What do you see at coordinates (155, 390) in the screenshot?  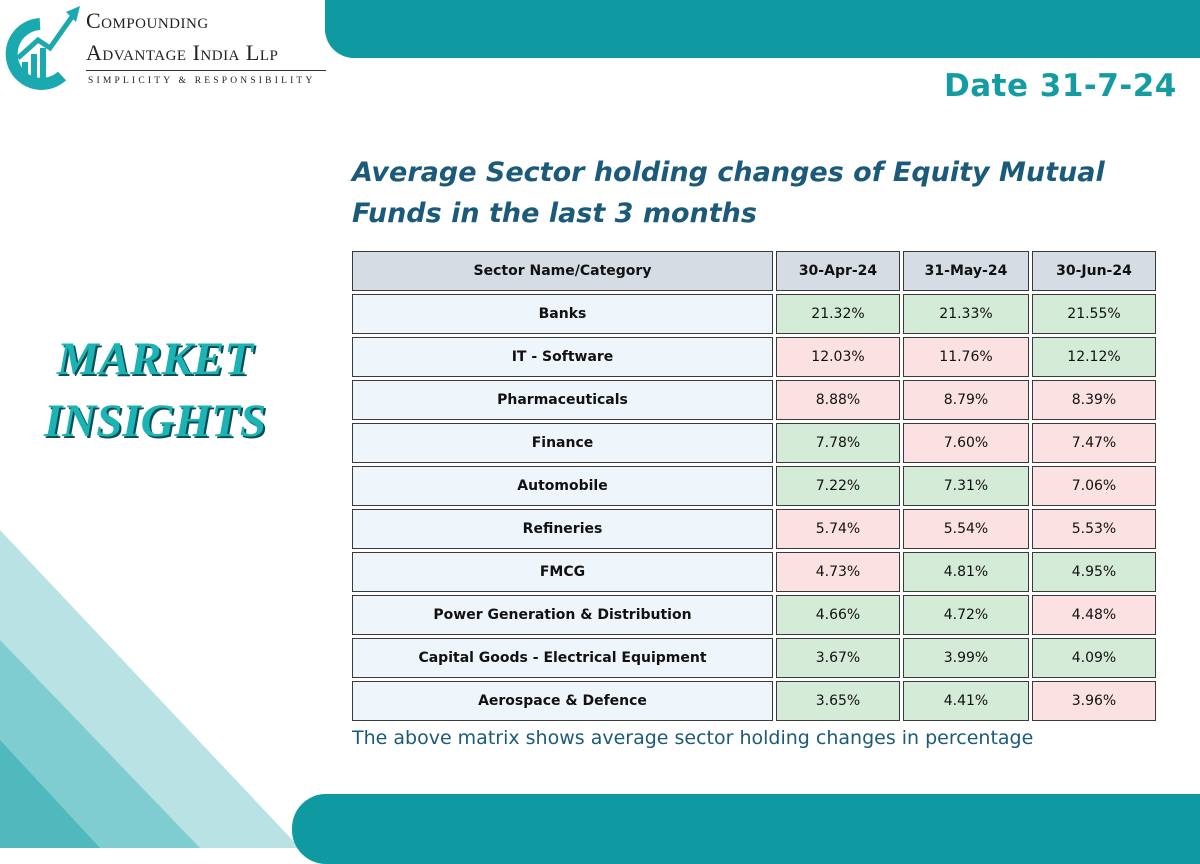 I see `side-heading: MARKET INSIGHTS` at bounding box center [155, 390].